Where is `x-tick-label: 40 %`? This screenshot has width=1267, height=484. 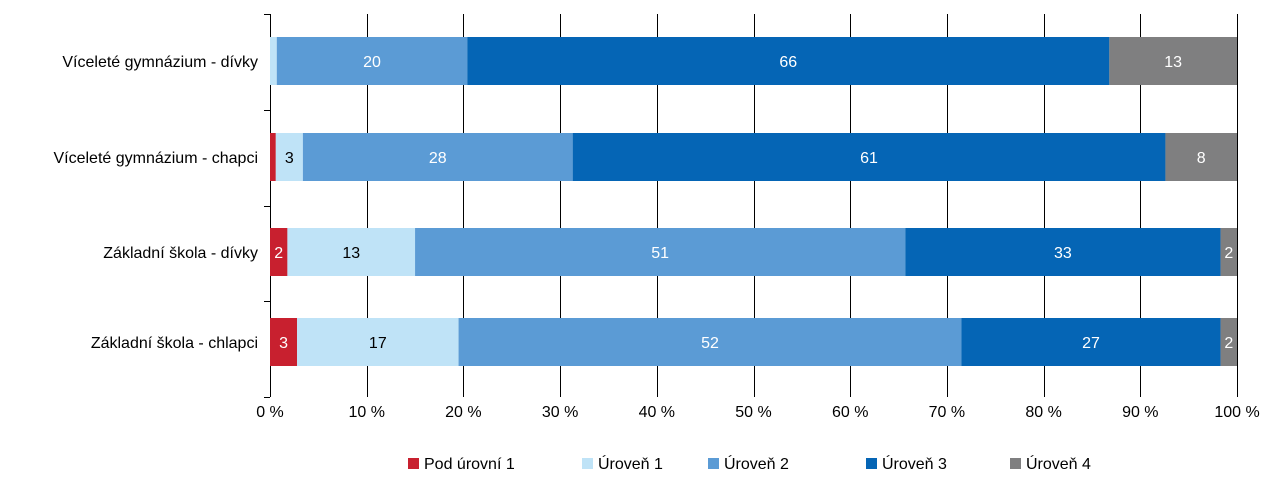 x-tick-label: 40 % is located at coordinates (657, 412).